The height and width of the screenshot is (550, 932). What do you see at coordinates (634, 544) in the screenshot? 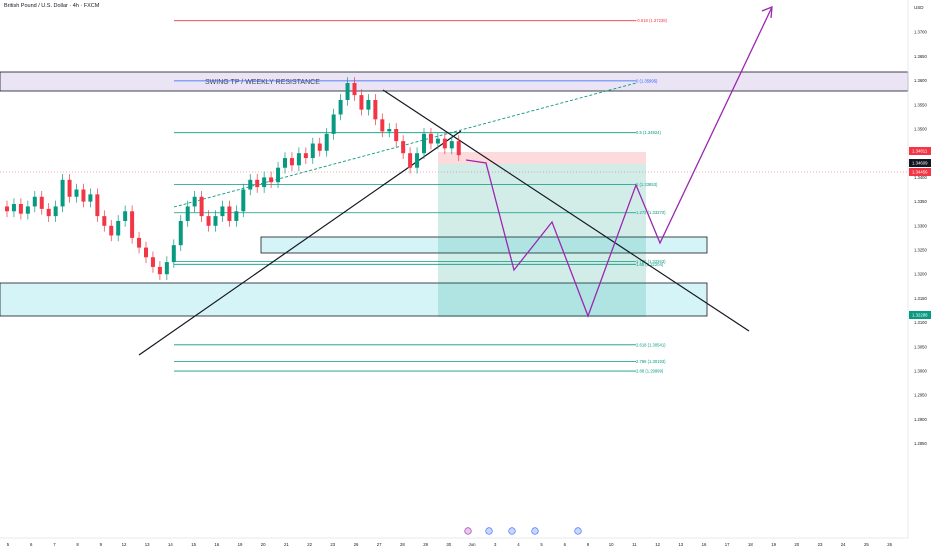
I see `x-tick-label: 11` at bounding box center [634, 544].